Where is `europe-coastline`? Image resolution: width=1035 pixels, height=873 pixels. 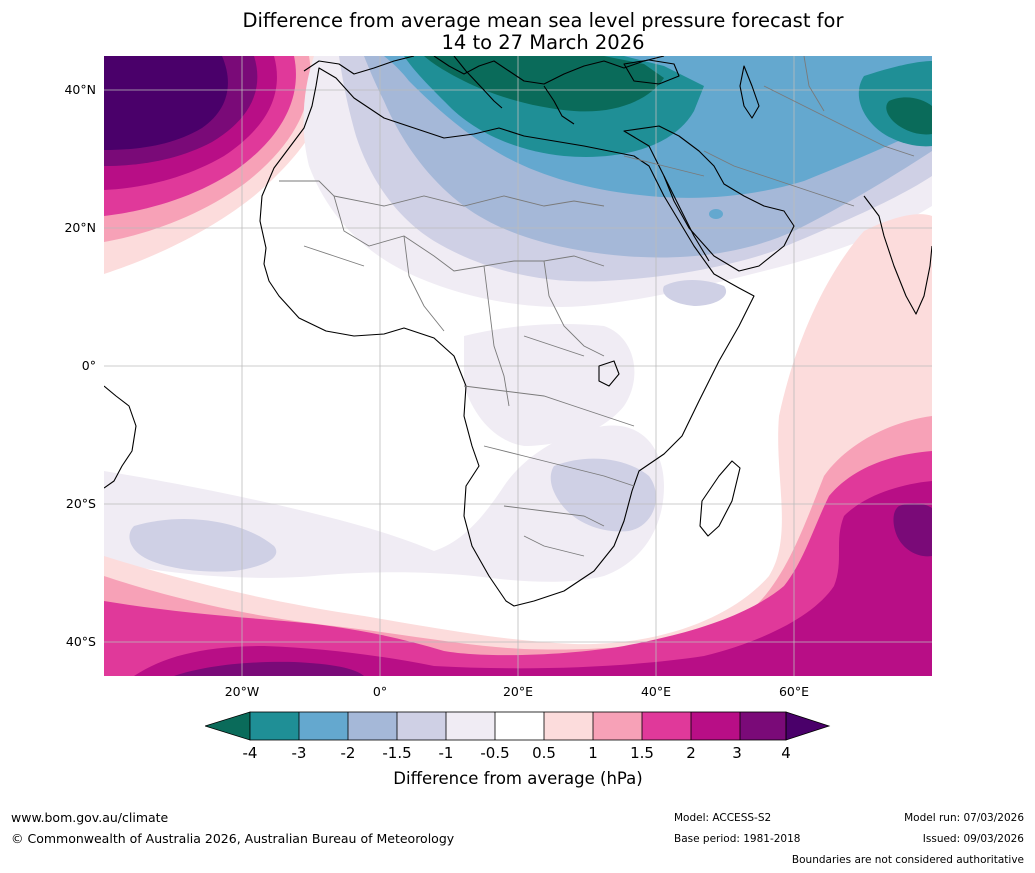 europe-coastline is located at coordinates (484, 70).